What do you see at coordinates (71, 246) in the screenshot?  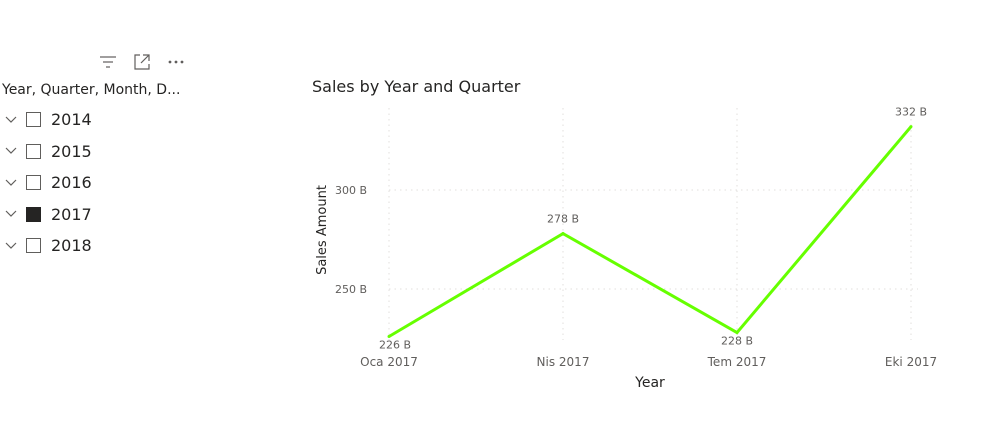 I see `slicer-item-label: 2018` at bounding box center [71, 246].